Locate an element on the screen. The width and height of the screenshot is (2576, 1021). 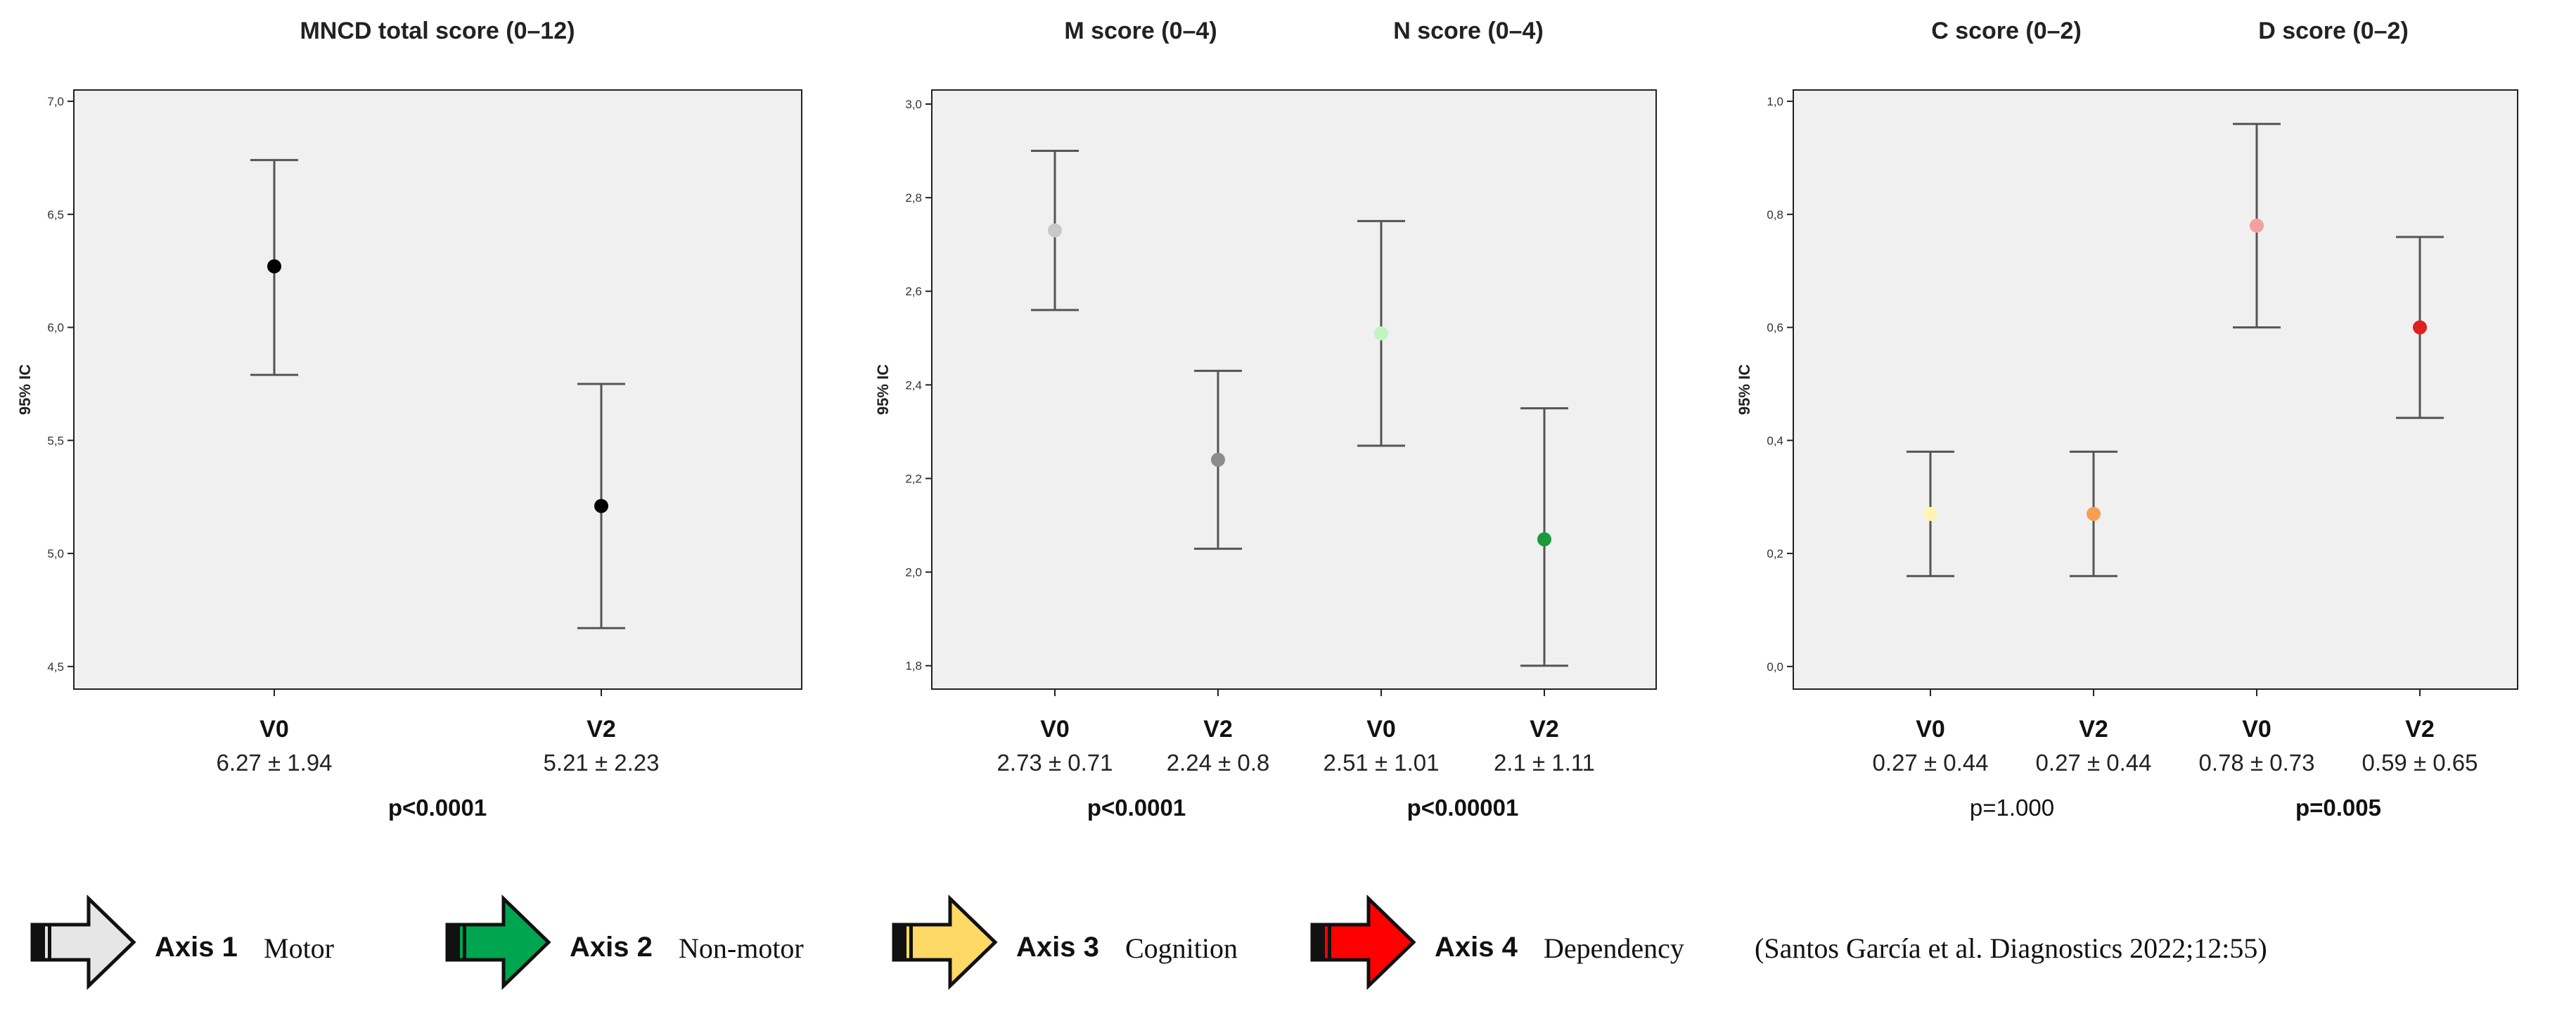
chart-title: N score (0–4) is located at coordinates (1469, 31).